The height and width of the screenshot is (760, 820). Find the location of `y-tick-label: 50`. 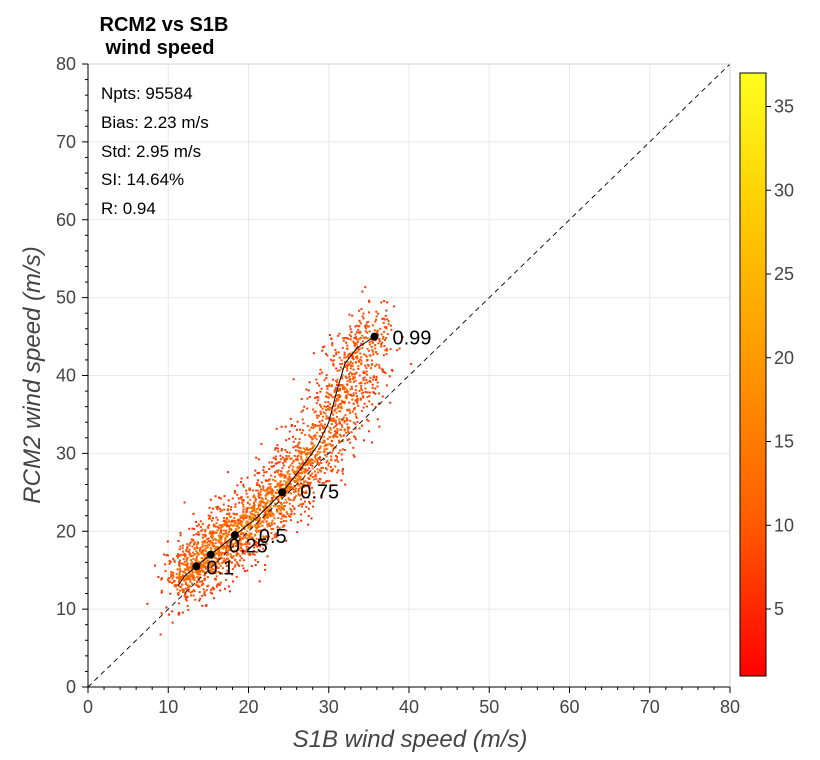

y-tick-label: 50 is located at coordinates (66, 298).